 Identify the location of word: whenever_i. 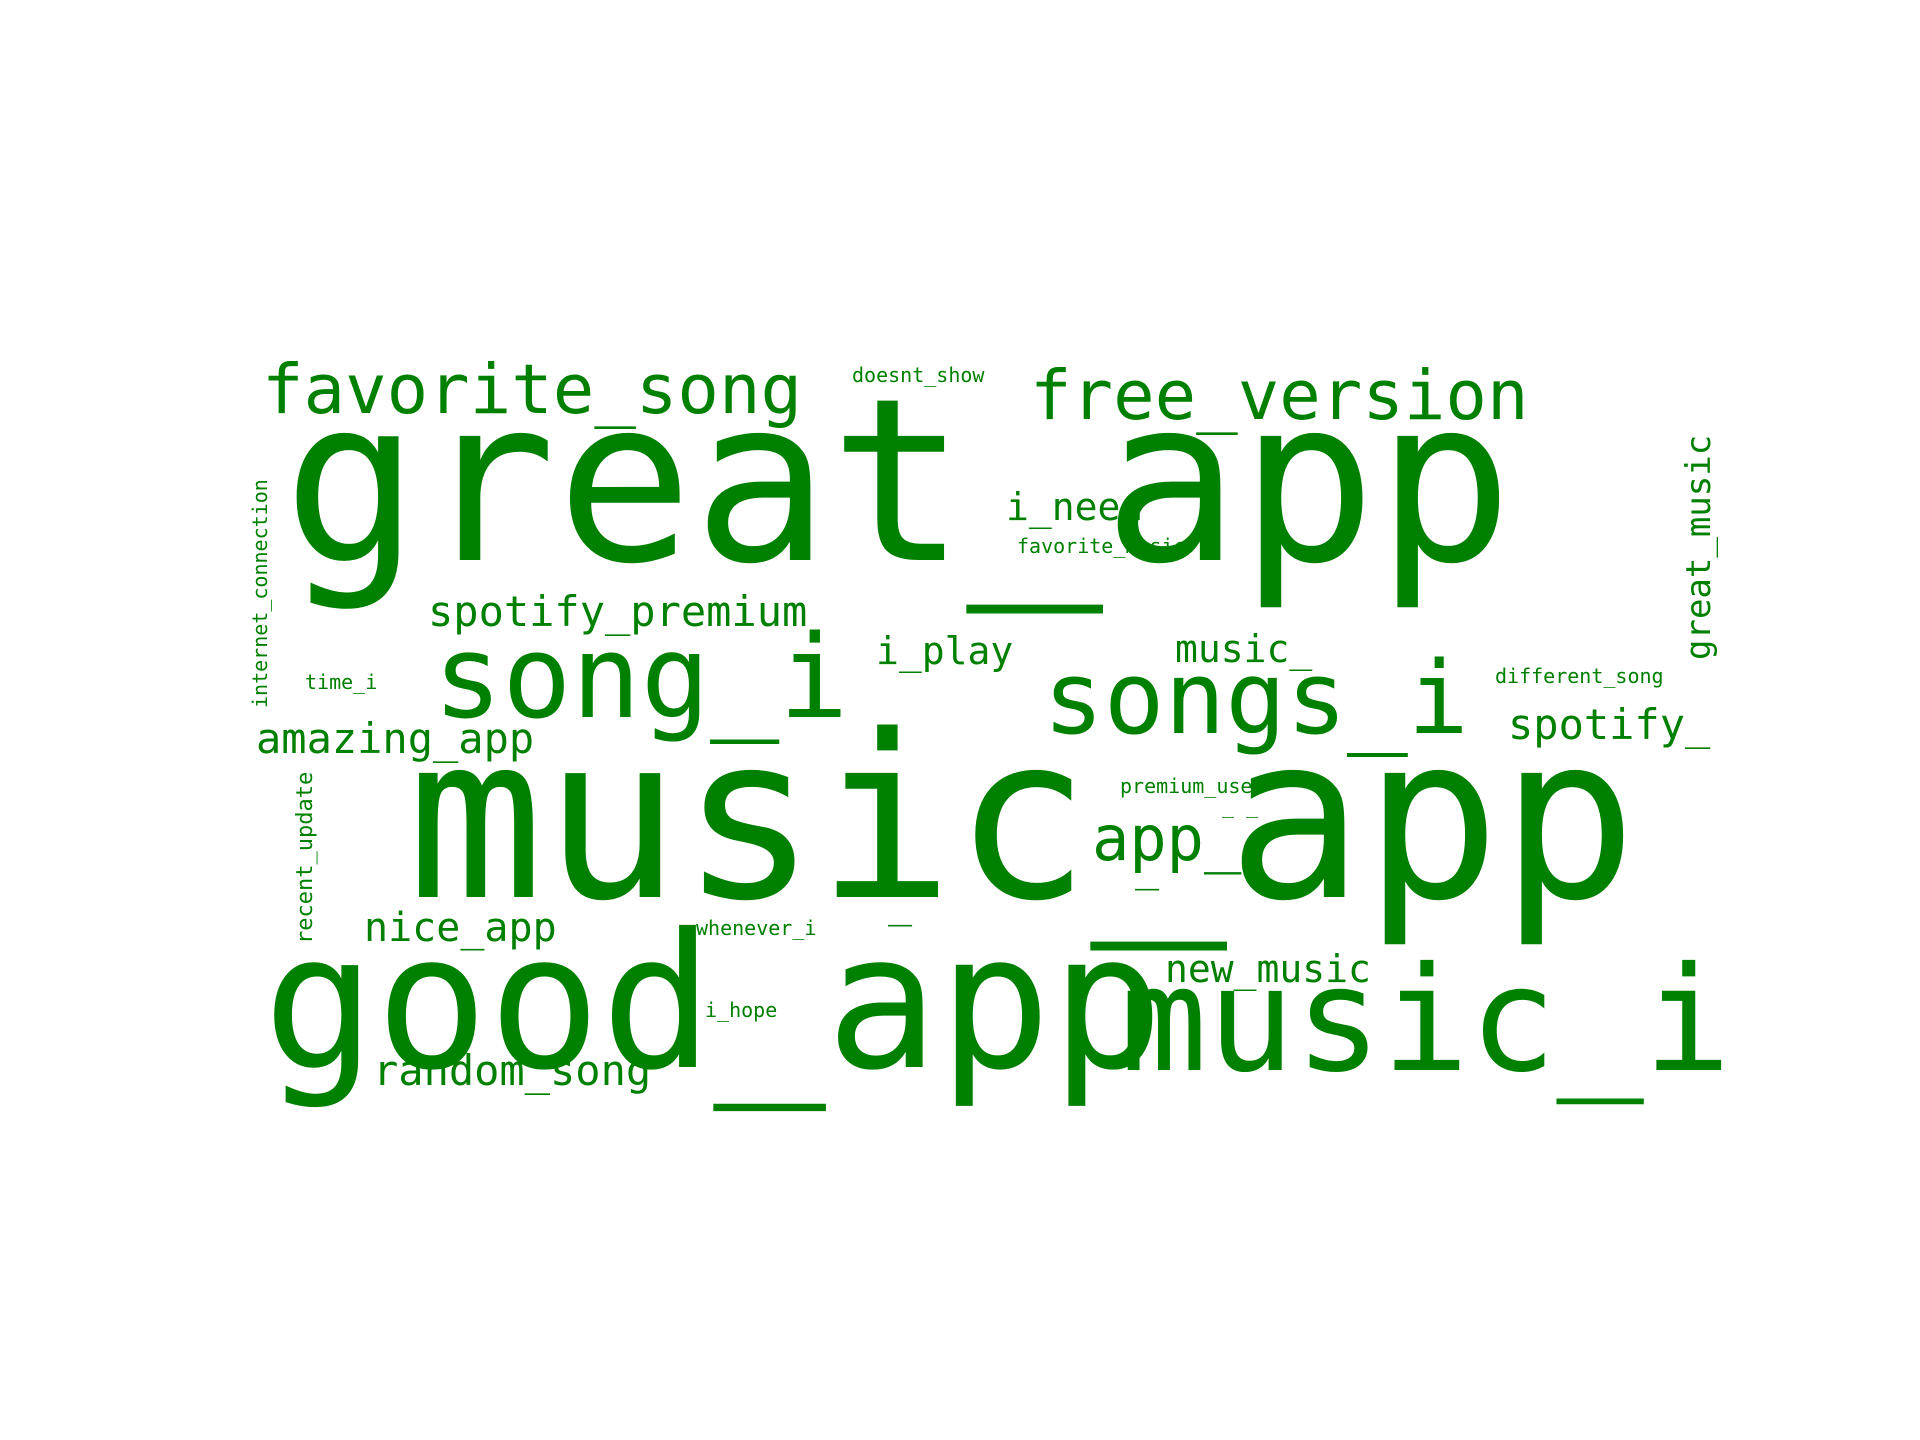
(756, 928).